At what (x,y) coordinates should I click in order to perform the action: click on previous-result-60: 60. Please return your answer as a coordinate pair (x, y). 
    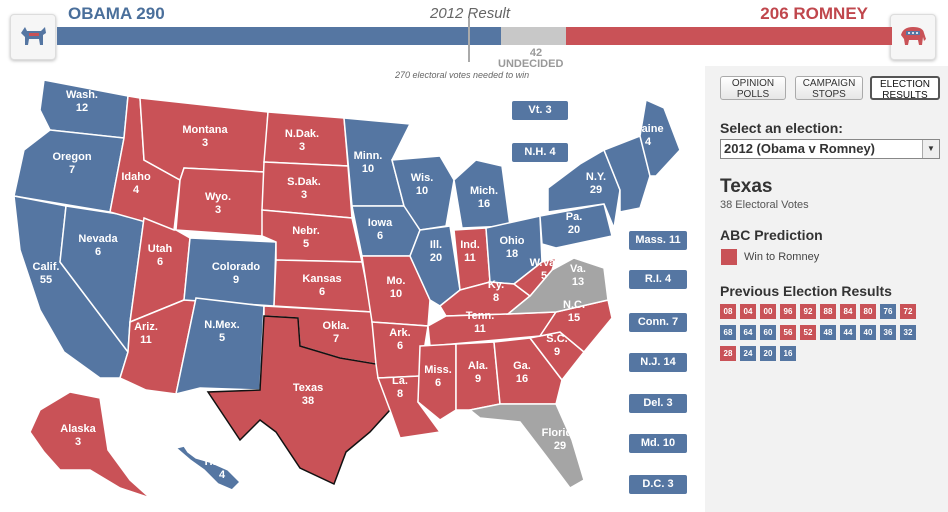
    Looking at the image, I should click on (768, 332).